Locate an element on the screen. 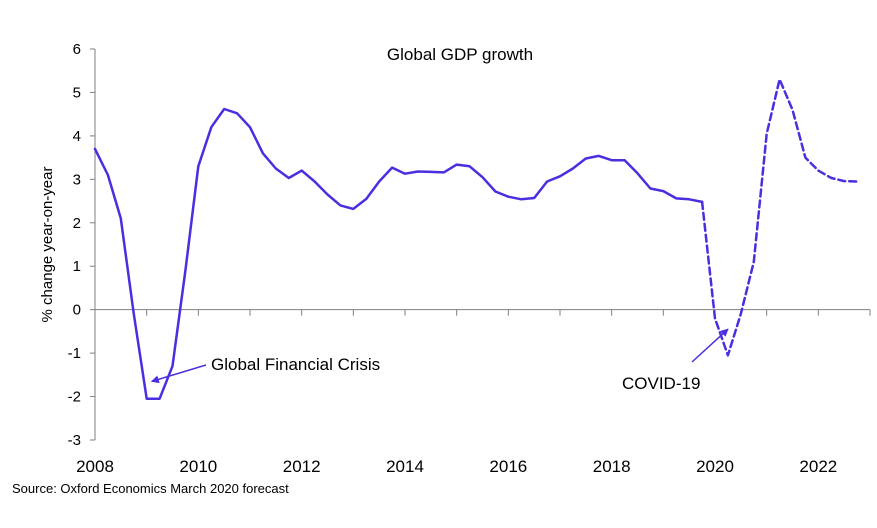 Image resolution: width=877 pixels, height=528 pixels. x-tick-label: 2022 is located at coordinates (818, 466).